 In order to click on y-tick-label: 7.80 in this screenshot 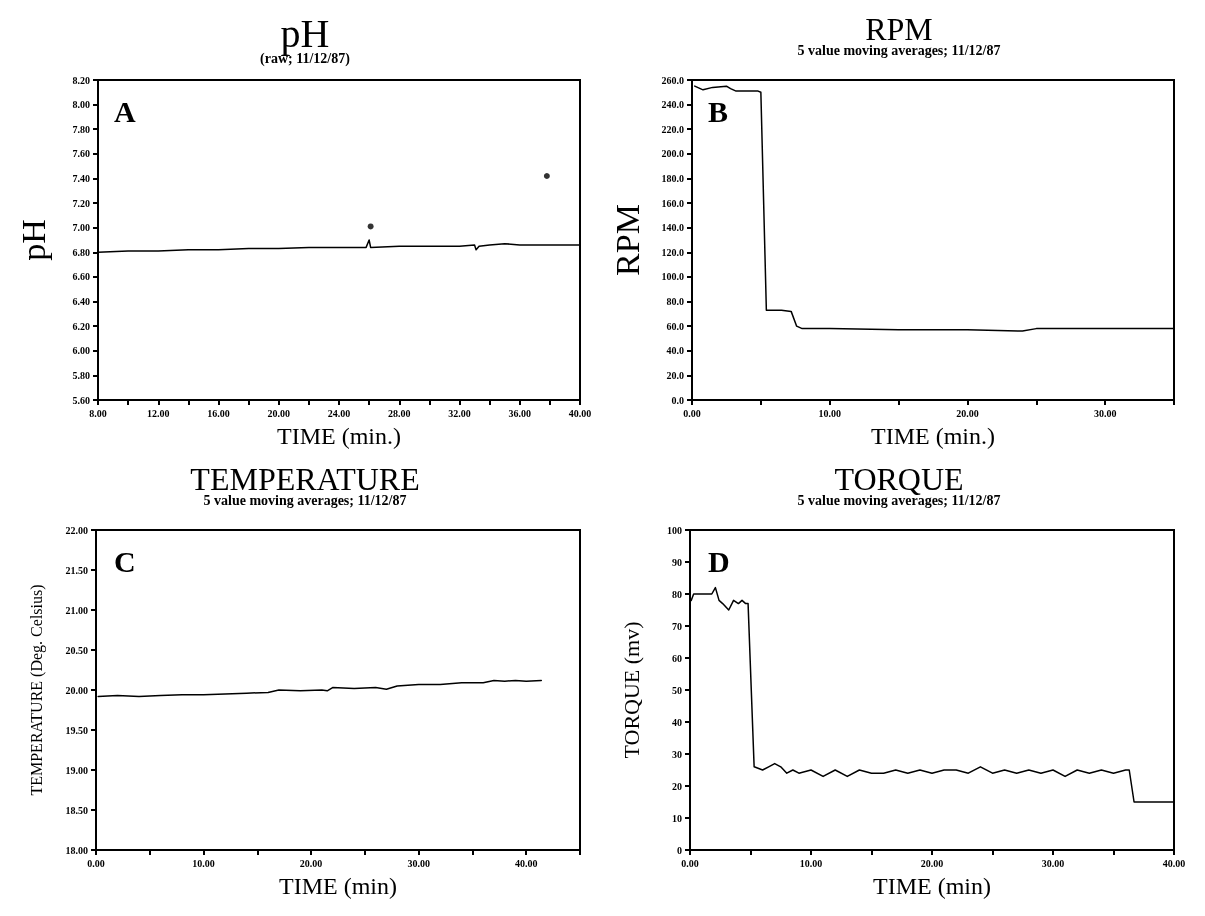, I will do `click(81, 129)`.